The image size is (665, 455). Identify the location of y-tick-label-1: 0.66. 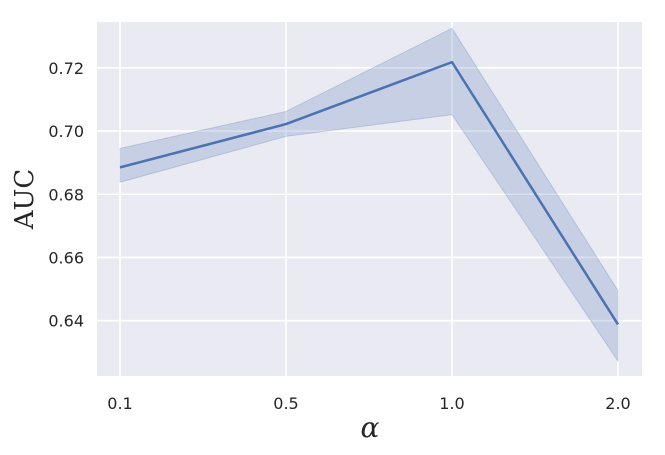
(66, 257).